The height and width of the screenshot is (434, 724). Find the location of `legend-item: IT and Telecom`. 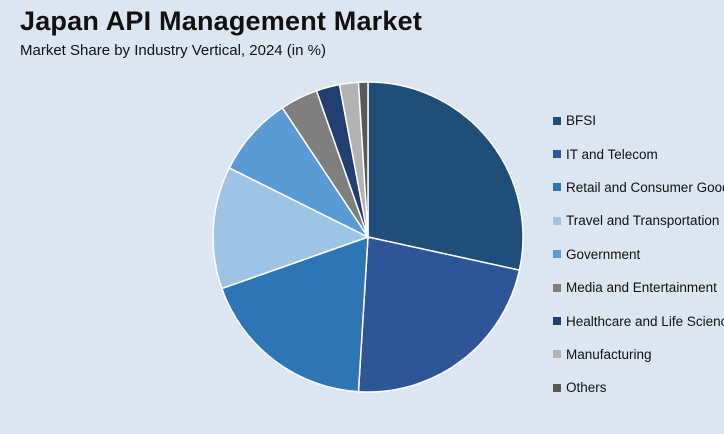

legend-item: IT and Telecom is located at coordinates (638, 153).